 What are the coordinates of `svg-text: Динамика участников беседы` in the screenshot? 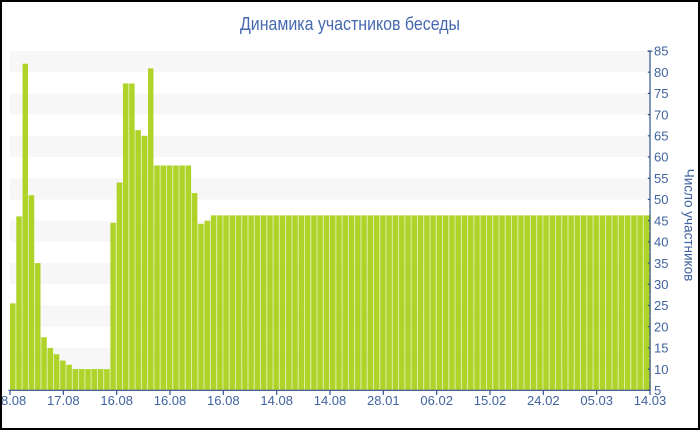 It's located at (350, 24).